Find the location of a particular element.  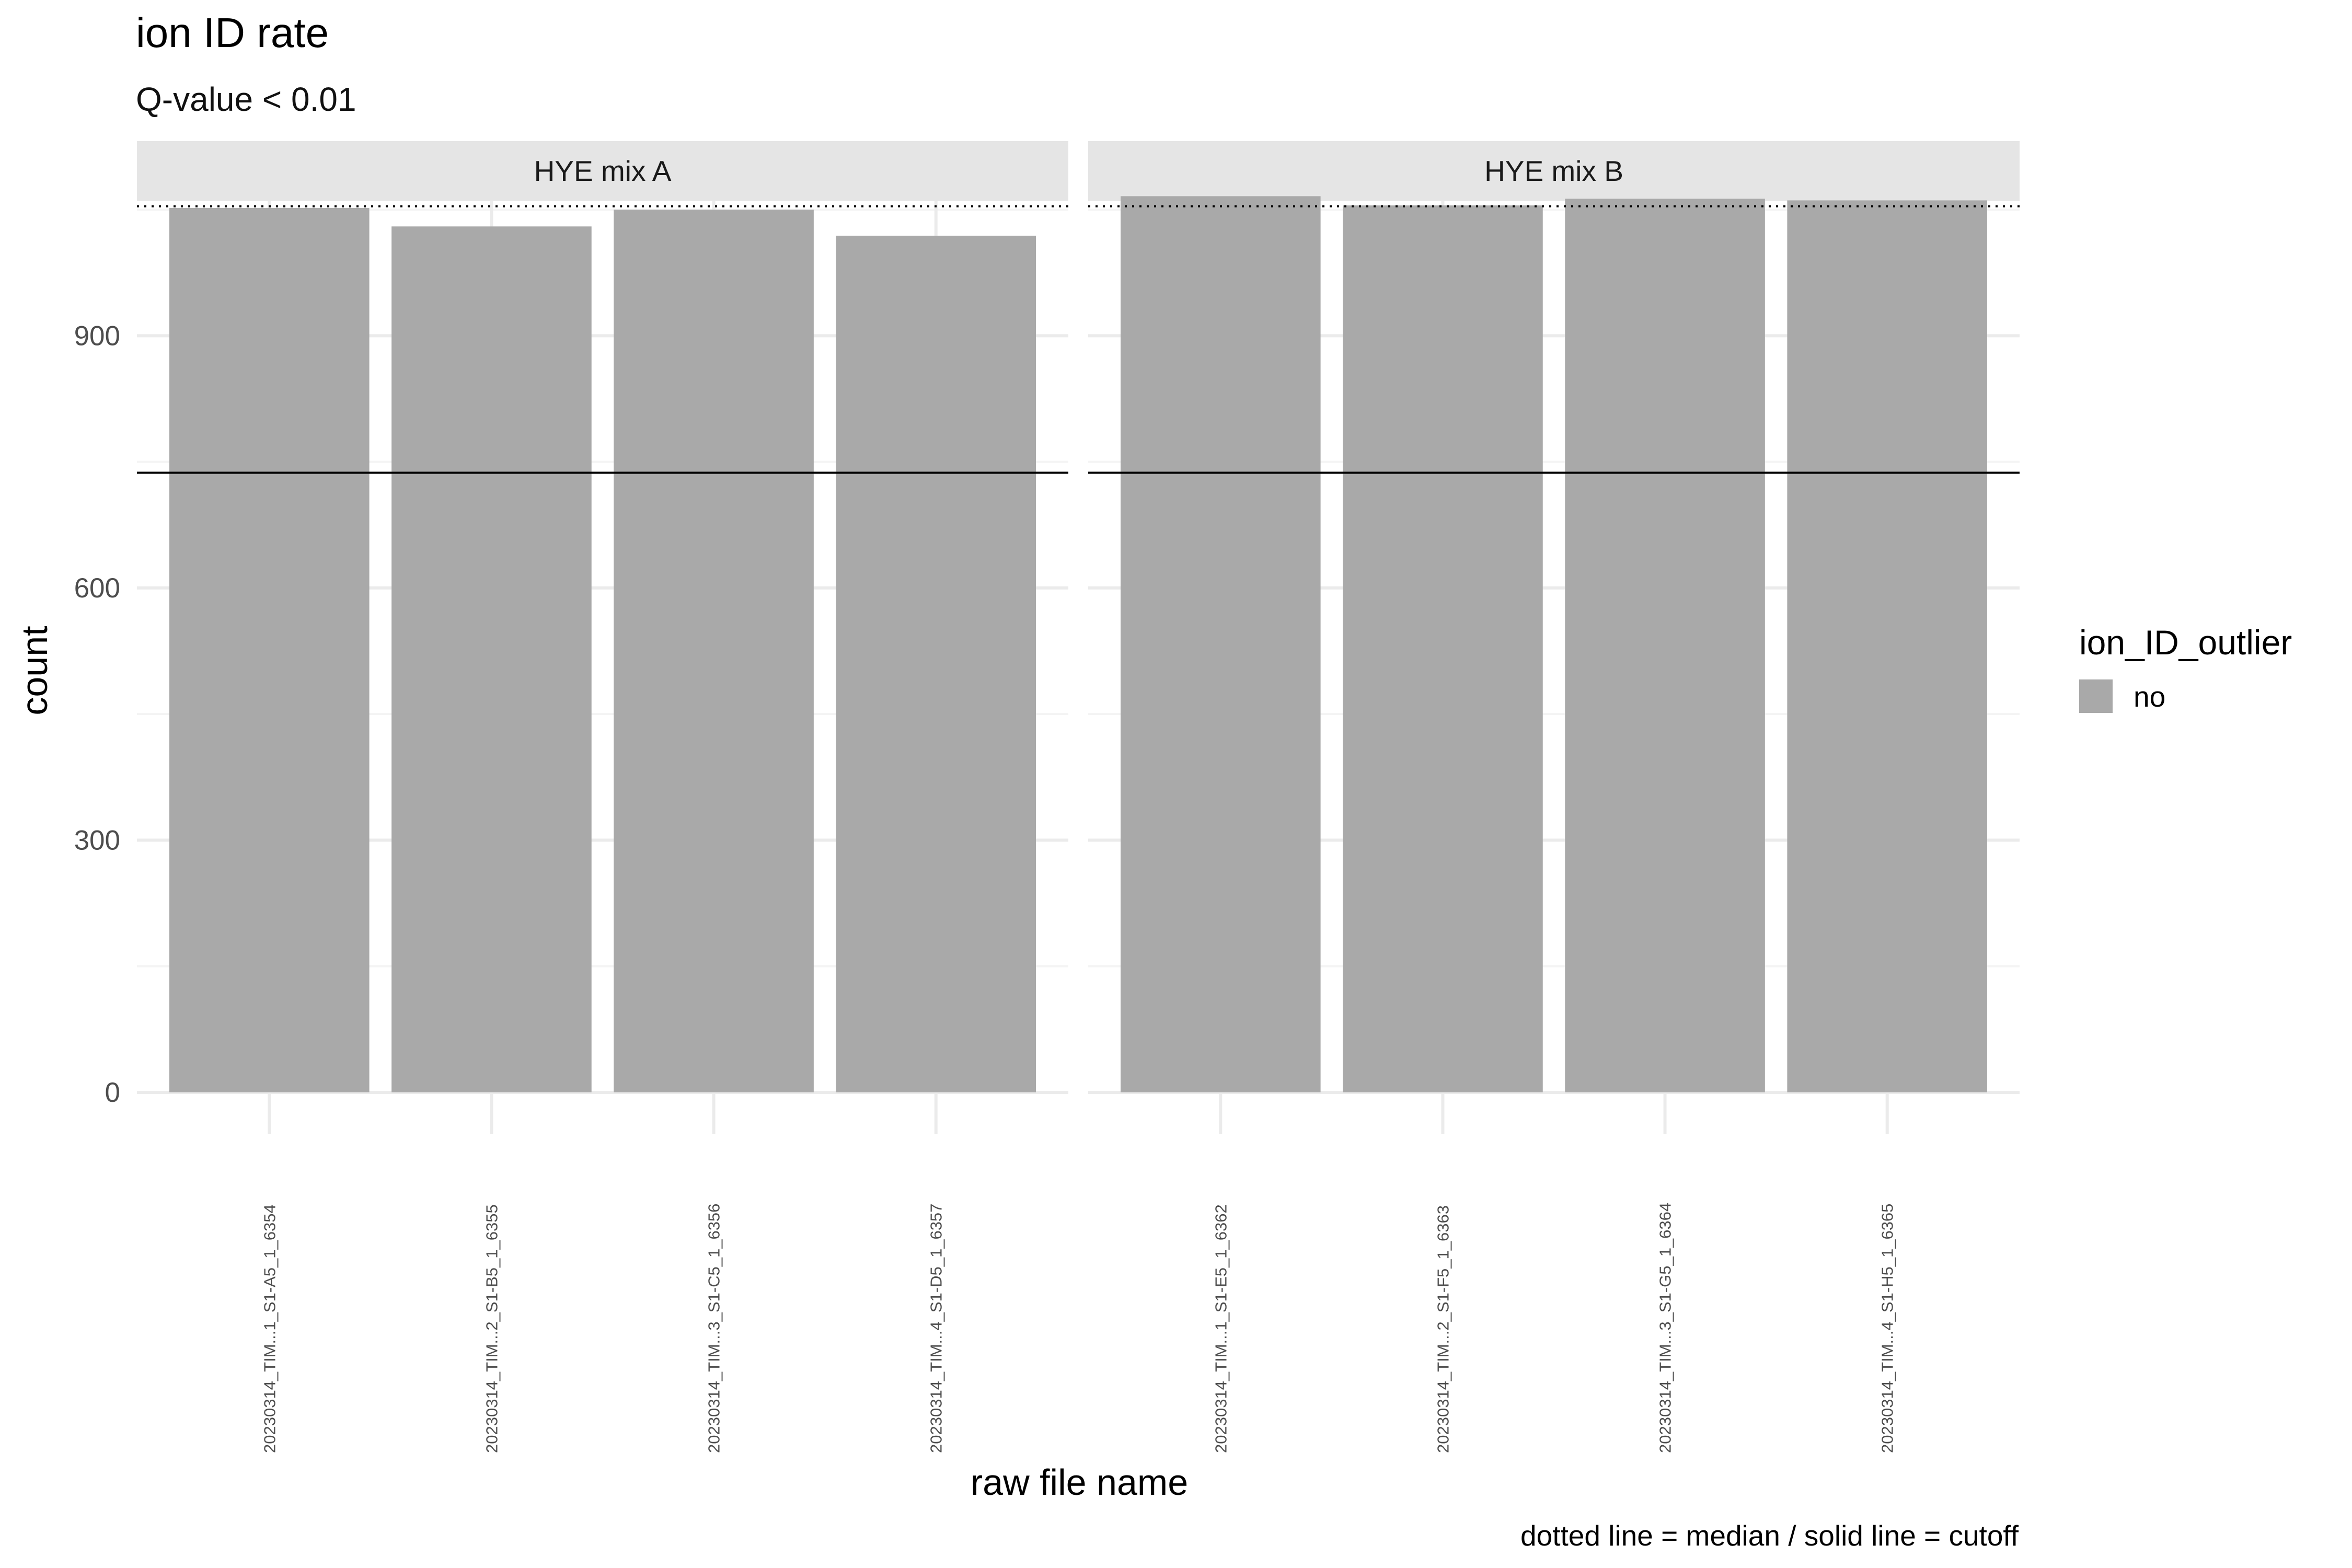

y-axis-title: count is located at coordinates (34, 670).